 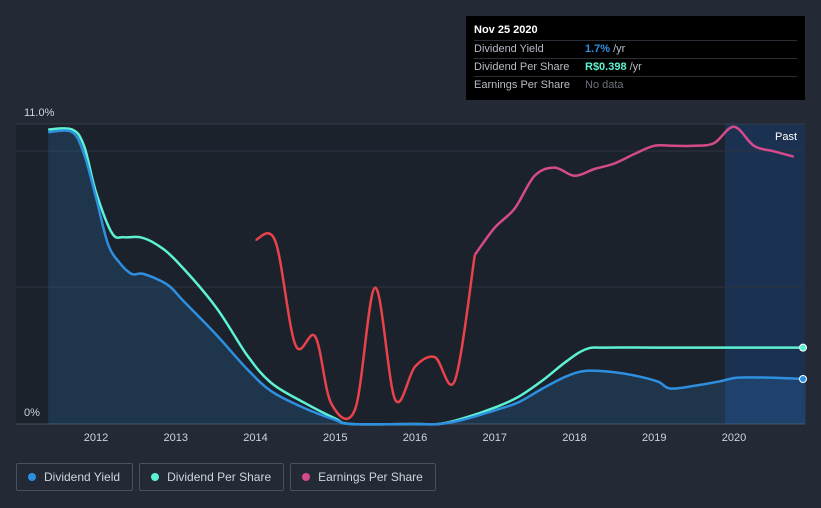 I want to click on tooltip-row-earnings-per-share: Earnings Per Share No data, so click(x=635, y=85).